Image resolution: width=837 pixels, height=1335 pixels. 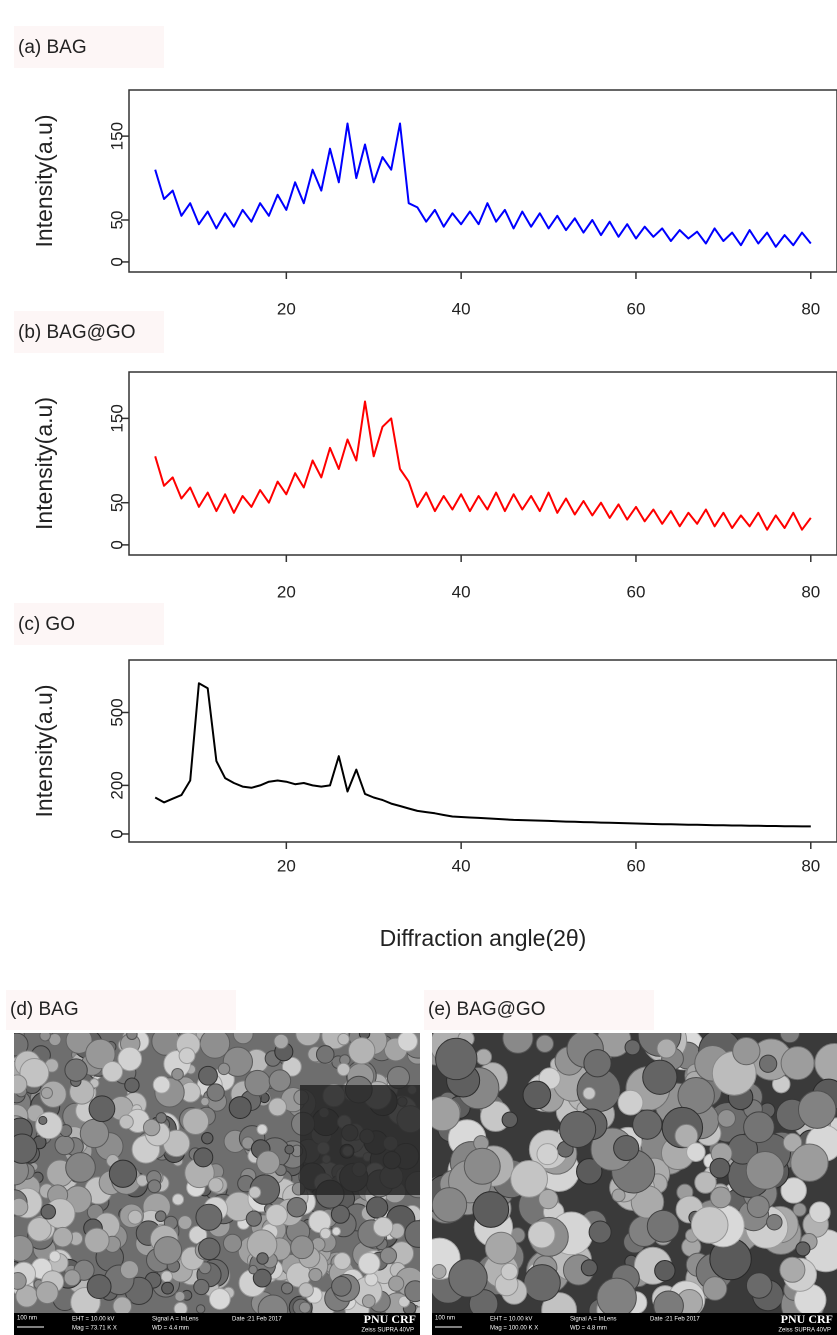 What do you see at coordinates (170, 1329) in the screenshot?
I see `info-wd: WD = 4.4 mm` at bounding box center [170, 1329].